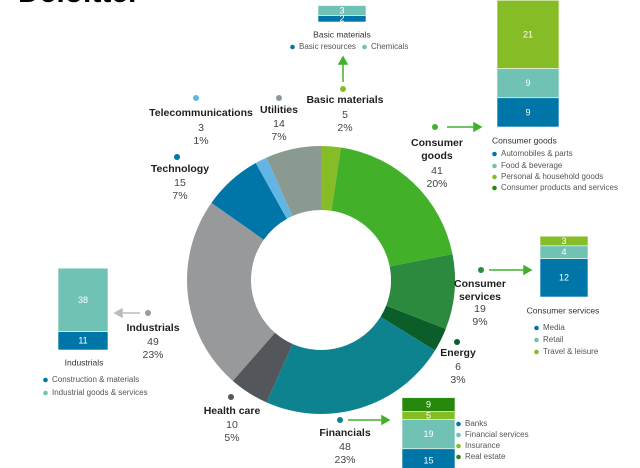  What do you see at coordinates (554, 327) in the screenshot?
I see `legend-label: Media` at bounding box center [554, 327].